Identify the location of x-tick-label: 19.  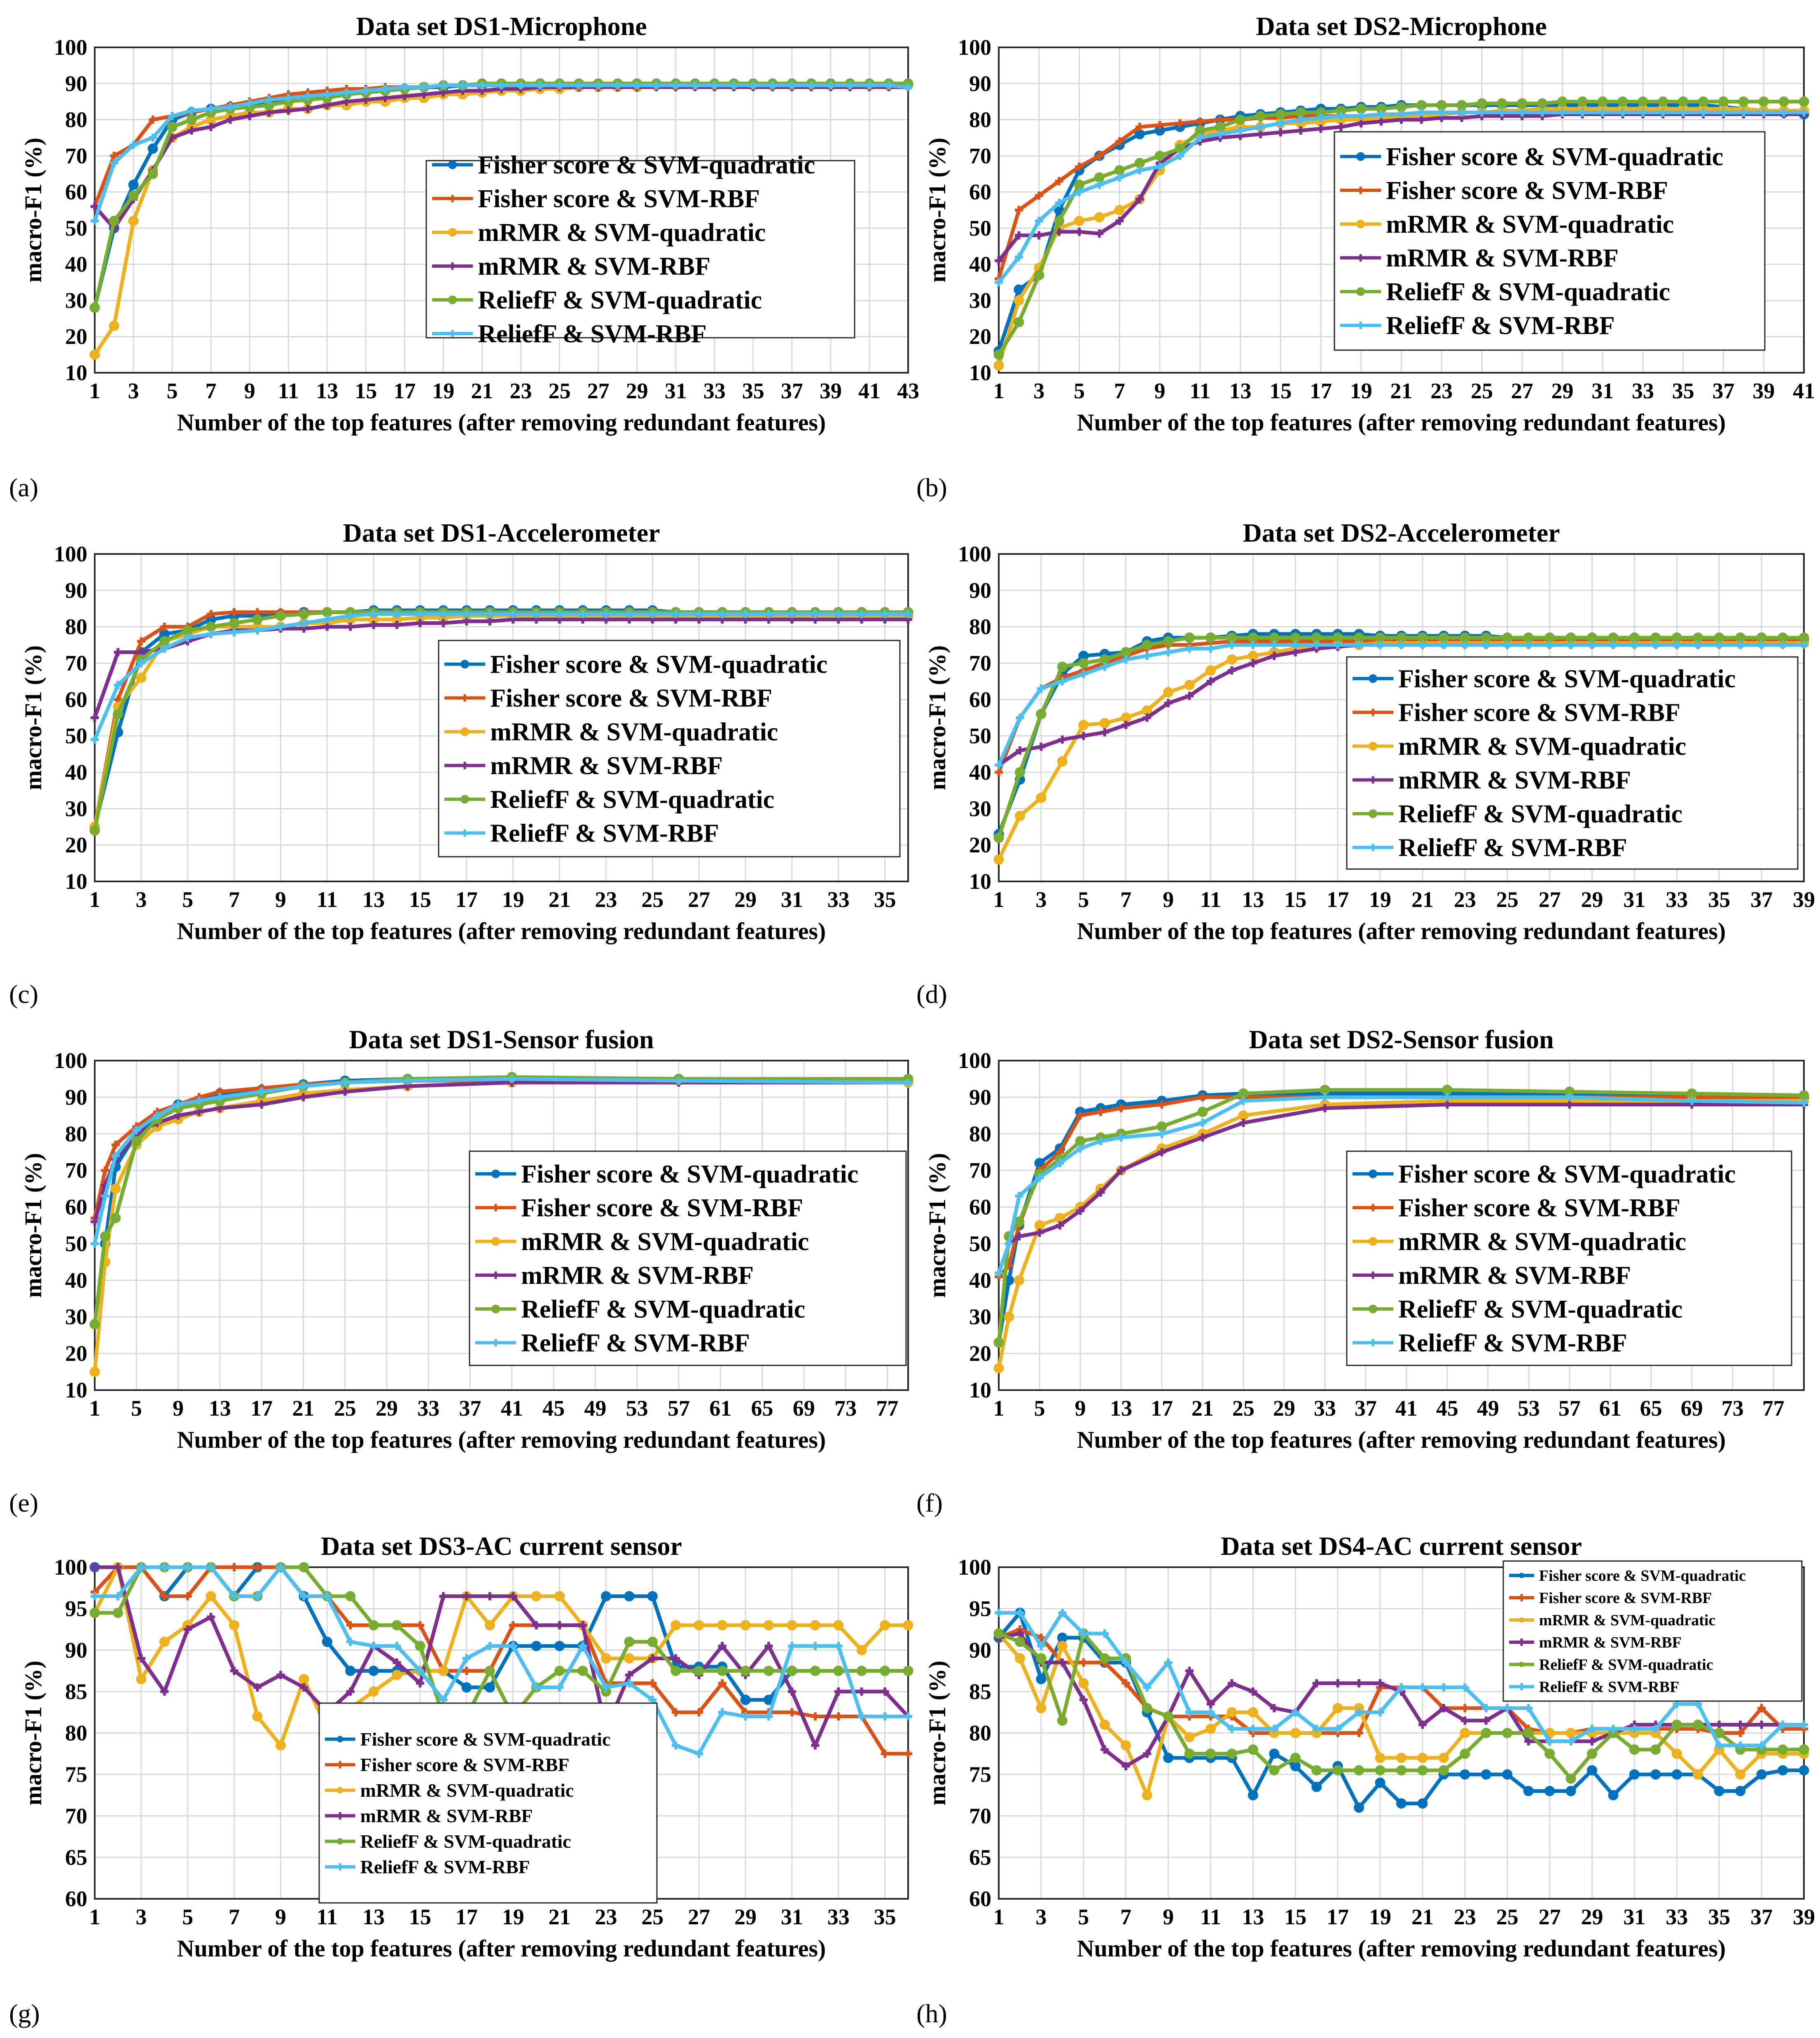
(513, 1917).